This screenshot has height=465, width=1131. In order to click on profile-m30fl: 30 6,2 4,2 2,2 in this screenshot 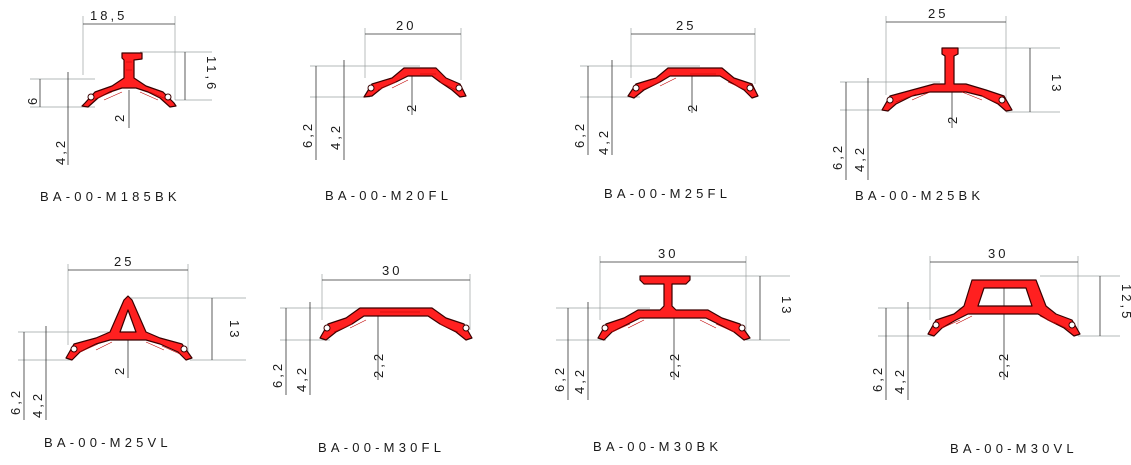, I will do `click(371, 329)`.